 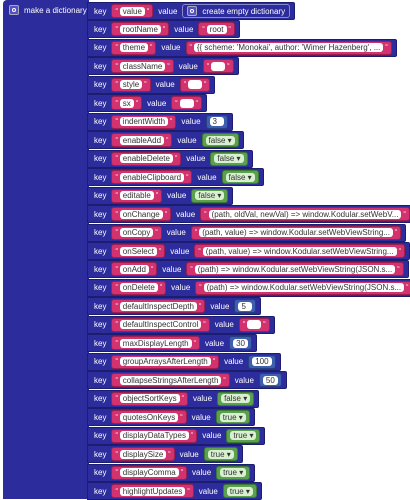 I want to click on key-field: collapseStringsAfterLength, so click(x=170, y=380).